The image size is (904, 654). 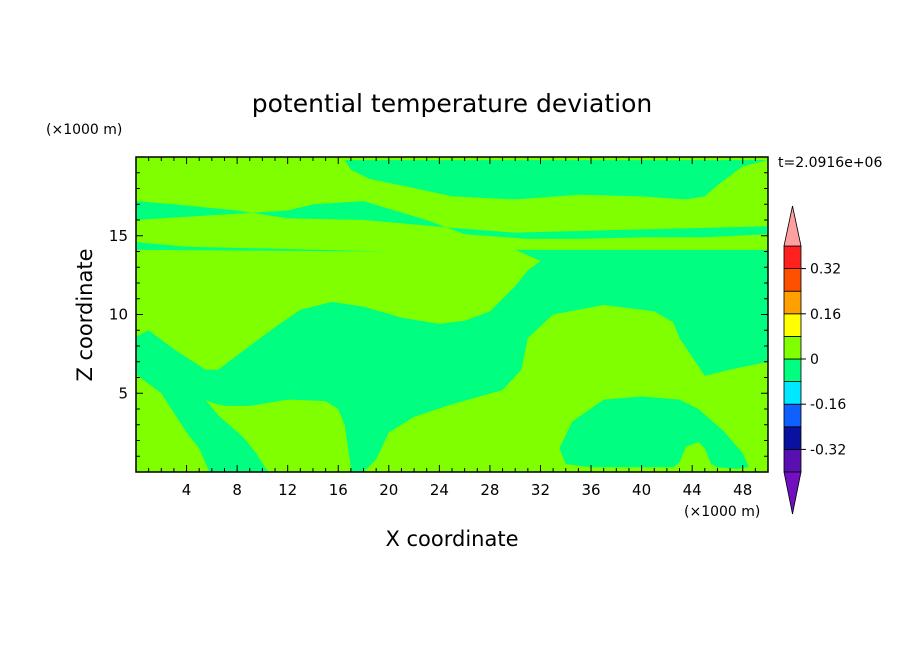 I want to click on x-tick-label: 36, so click(x=590, y=490).